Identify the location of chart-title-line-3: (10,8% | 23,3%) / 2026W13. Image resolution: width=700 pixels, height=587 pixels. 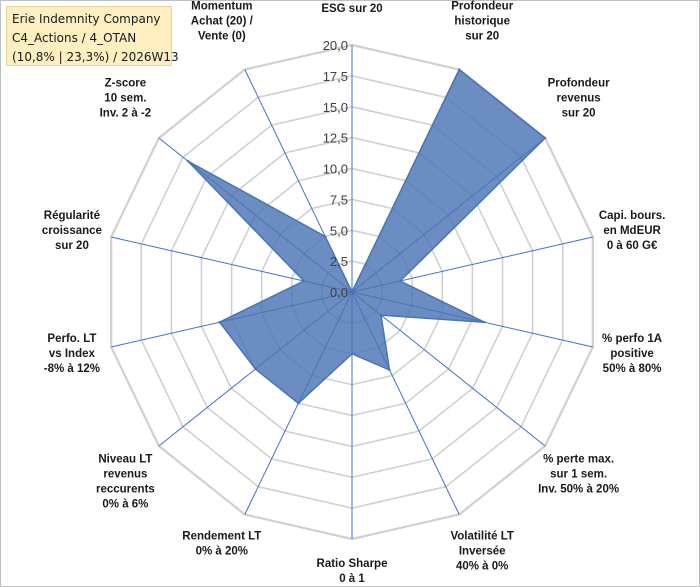
(95, 57).